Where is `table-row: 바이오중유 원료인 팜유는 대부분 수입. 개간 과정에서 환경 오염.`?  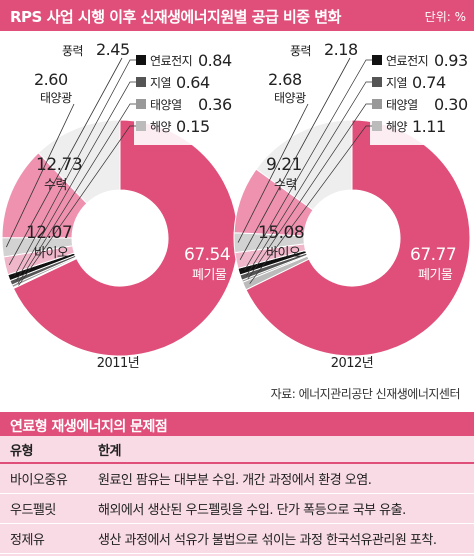 table-row: 바이오중유 원료인 팜유는 대부분 수입. 개간 과정에서 환경 오염. is located at coordinates (237, 478).